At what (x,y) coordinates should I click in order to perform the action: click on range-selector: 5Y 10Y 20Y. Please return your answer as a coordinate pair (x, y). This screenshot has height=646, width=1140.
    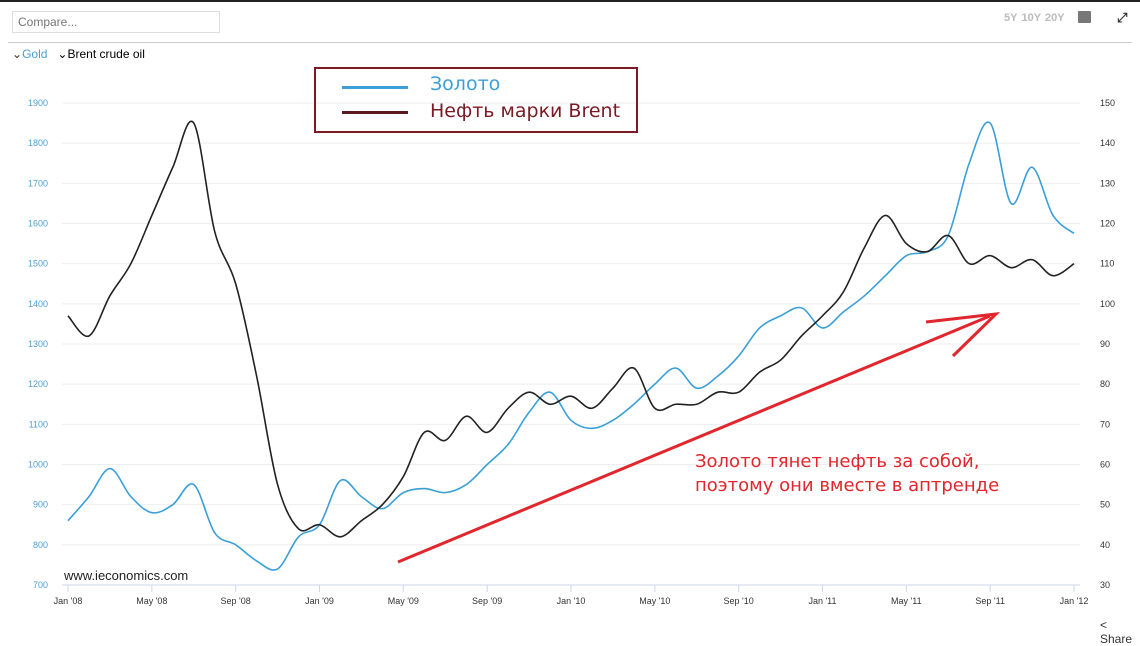
    Looking at the image, I should click on (1034, 18).